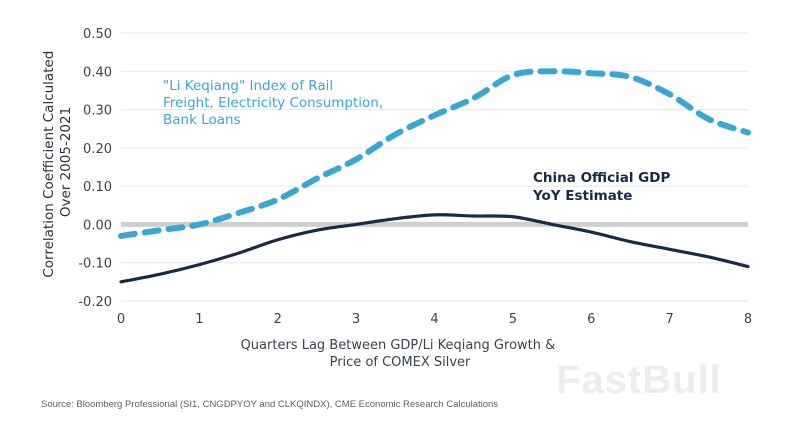 This screenshot has width=807, height=444. What do you see at coordinates (603, 187) in the screenshot?
I see `series-label-china-gdp: China Official GDP YoY Estimate` at bounding box center [603, 187].